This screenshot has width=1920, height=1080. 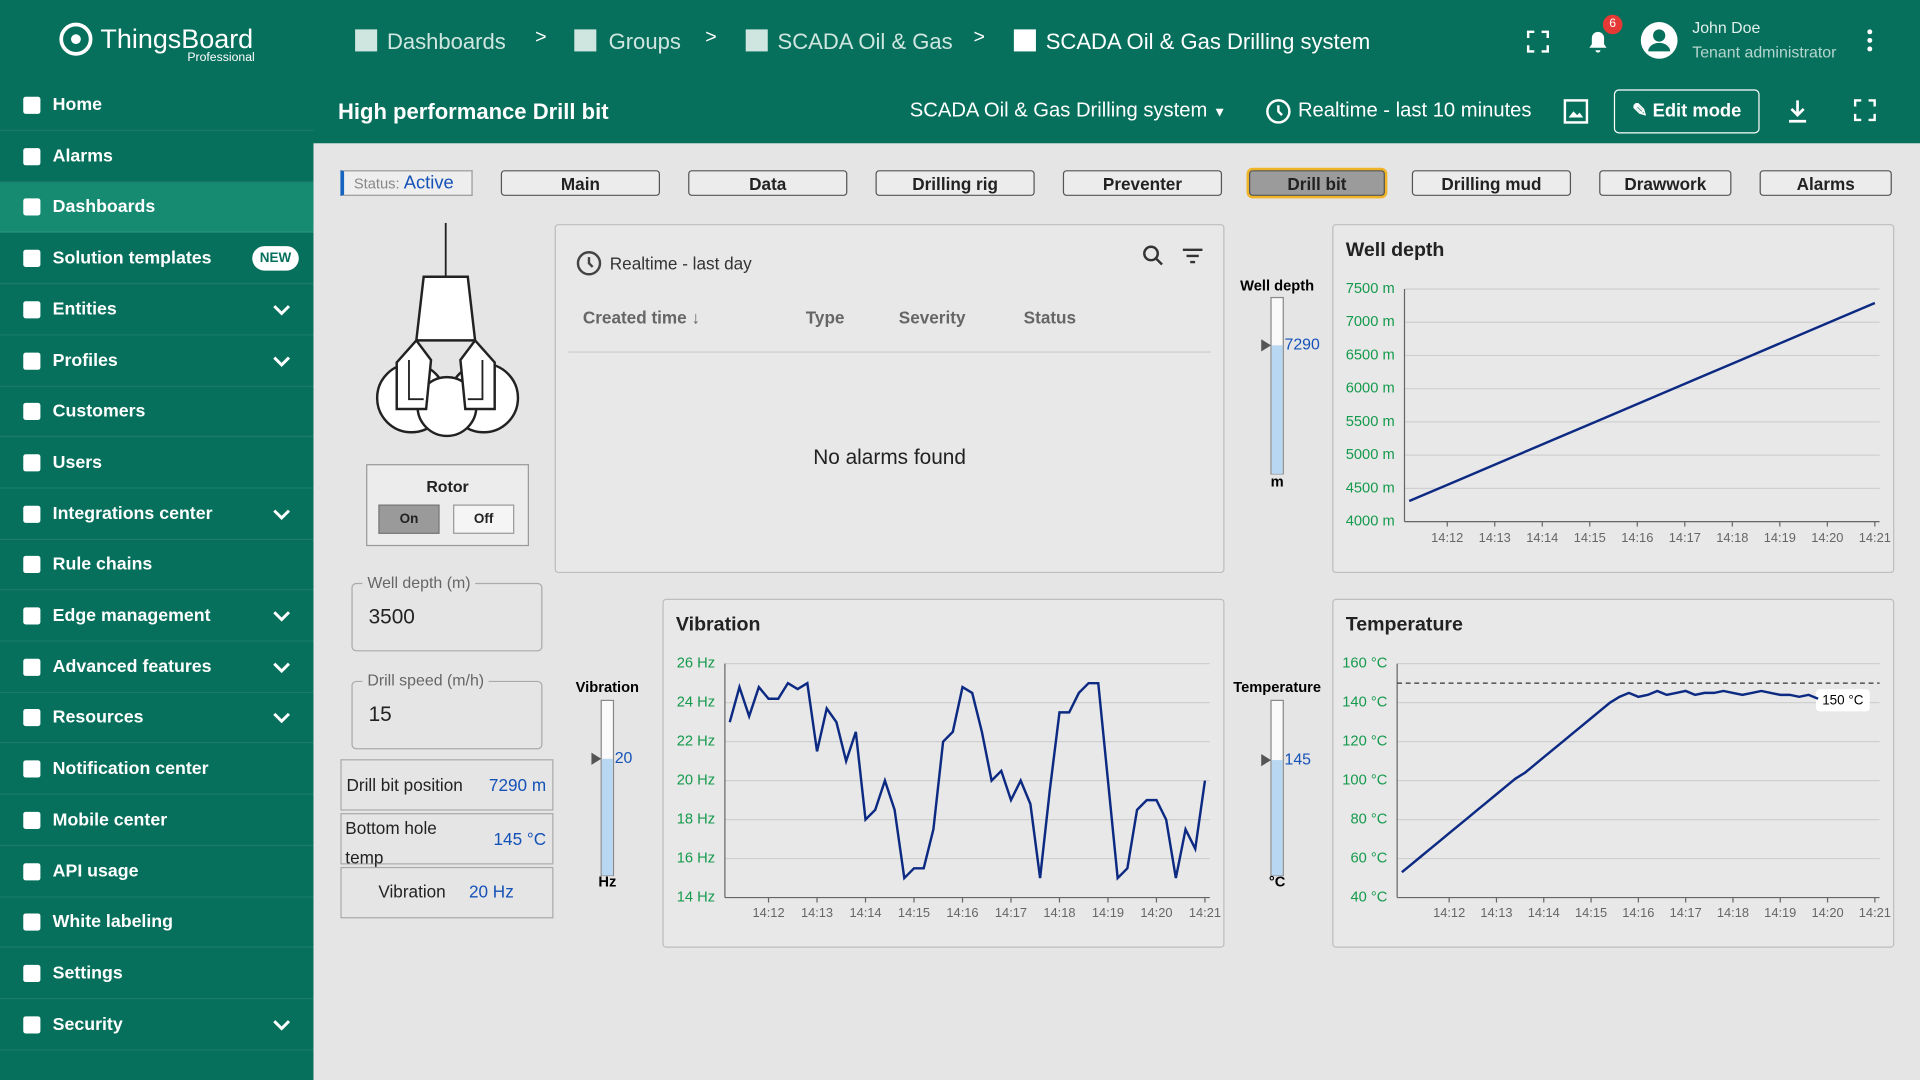 What do you see at coordinates (99, 411) in the screenshot?
I see `nav-label: Customers` at bounding box center [99, 411].